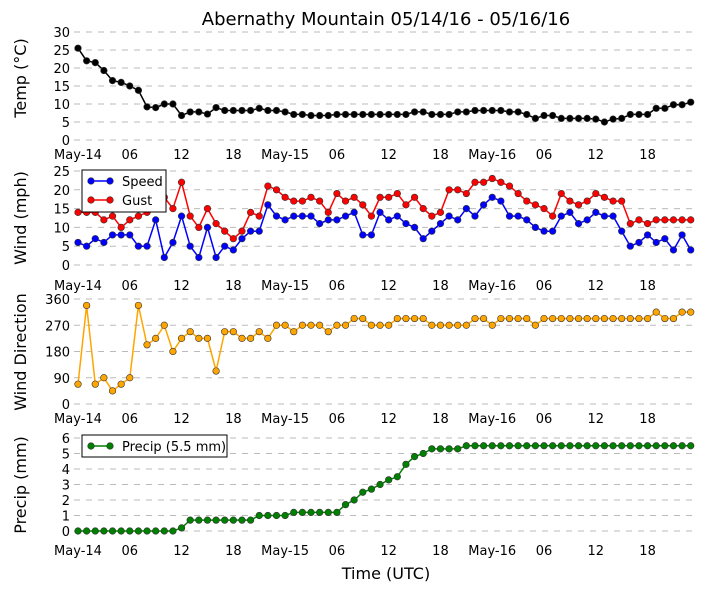 Image resolution: width=705 pixels, height=597 pixels. What do you see at coordinates (61, 87) in the screenshot?
I see `y-tick-label: 15` at bounding box center [61, 87].